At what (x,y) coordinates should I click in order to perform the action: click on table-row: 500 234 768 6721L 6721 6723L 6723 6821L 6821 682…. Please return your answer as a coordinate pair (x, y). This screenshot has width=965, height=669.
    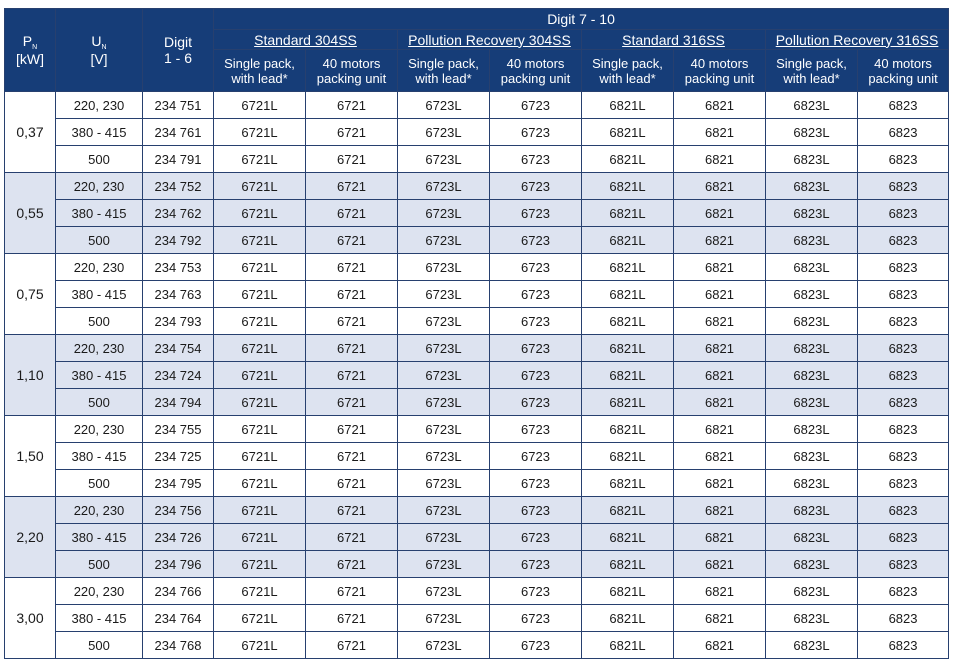
    Looking at the image, I should click on (477, 645).